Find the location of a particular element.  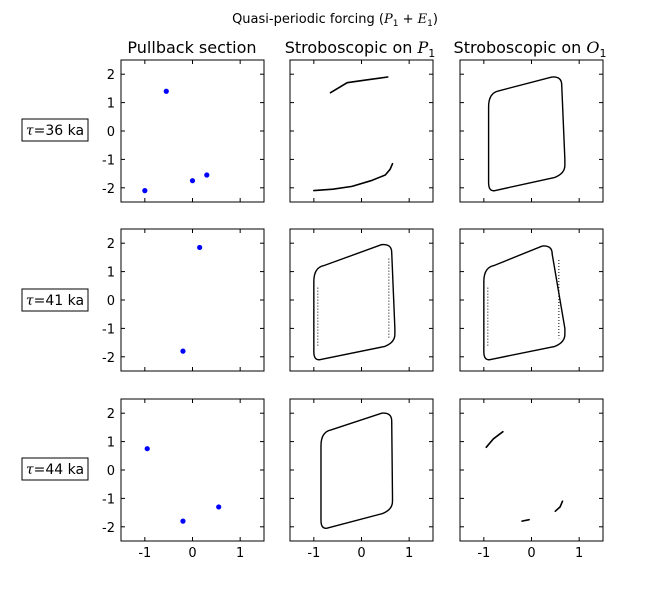

svg-text: τ=36 ka is located at coordinates (55, 131).